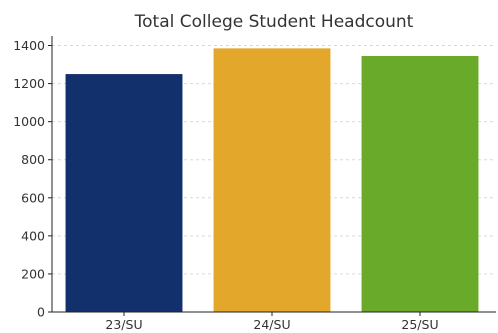 The image size is (498, 333). I want to click on x-tick-label: 25/SU, so click(419, 324).